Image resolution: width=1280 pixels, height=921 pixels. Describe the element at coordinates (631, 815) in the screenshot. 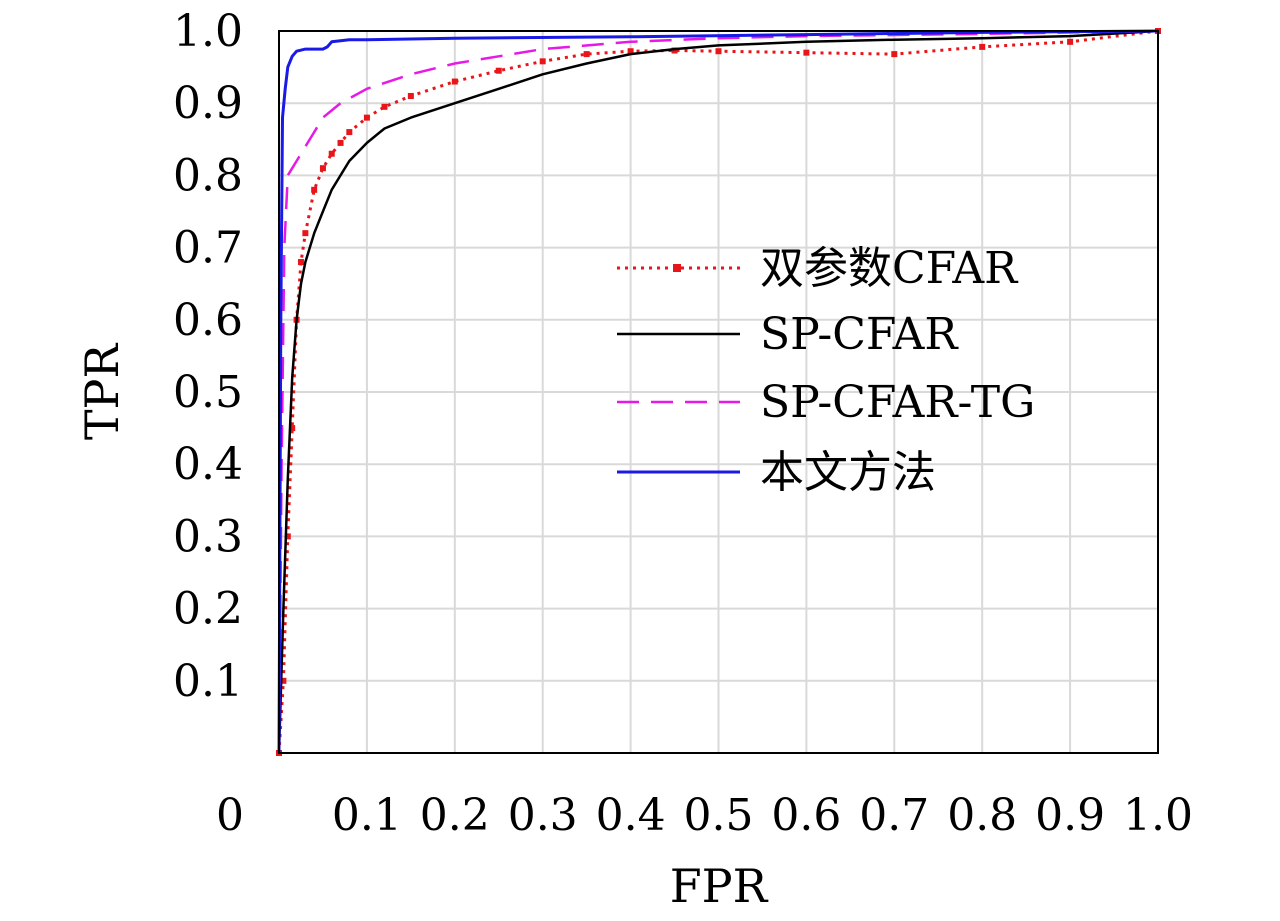

I see `x-tick-label: 0.4` at that location.